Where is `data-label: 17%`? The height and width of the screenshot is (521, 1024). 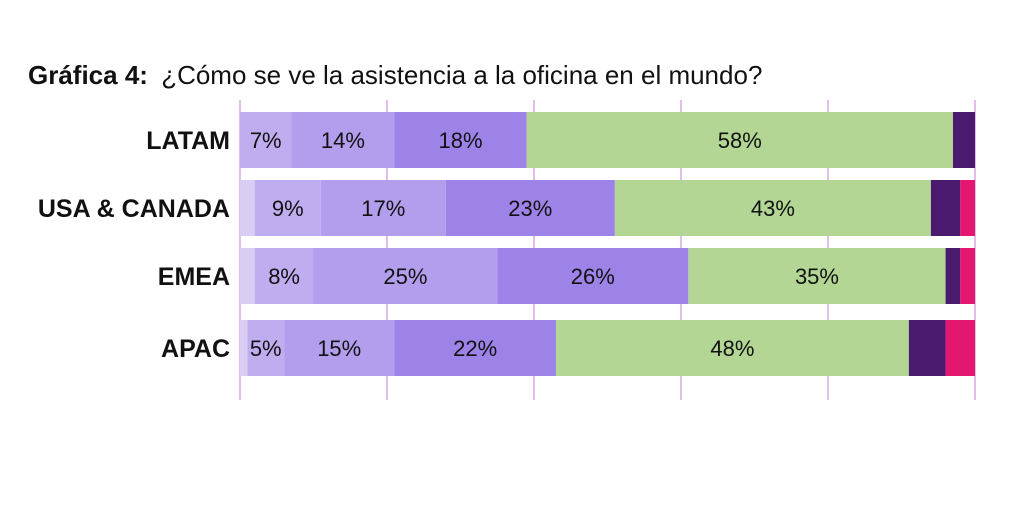
data-label: 17% is located at coordinates (383, 208).